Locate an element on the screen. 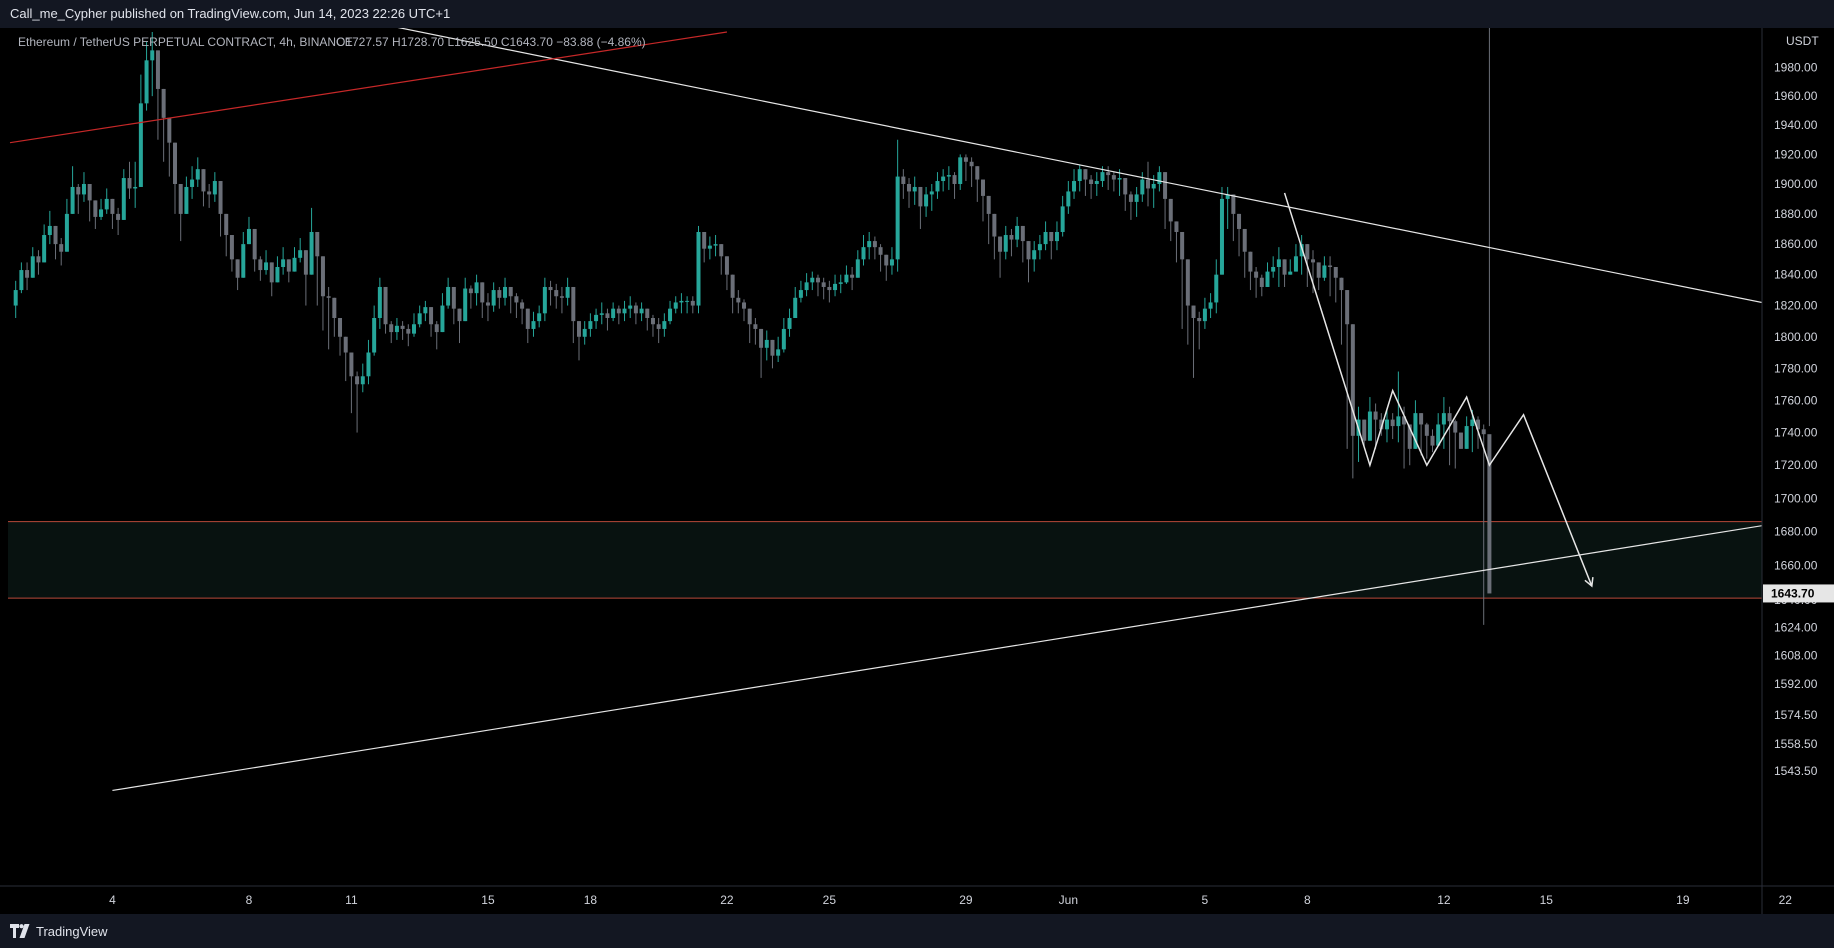 The height and width of the screenshot is (948, 1834). demand-zone-layer is located at coordinates (885, 560).